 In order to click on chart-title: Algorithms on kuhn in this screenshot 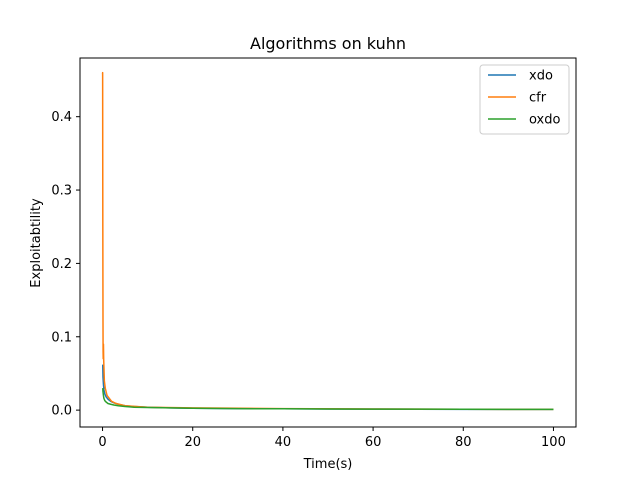, I will do `click(328, 43)`.